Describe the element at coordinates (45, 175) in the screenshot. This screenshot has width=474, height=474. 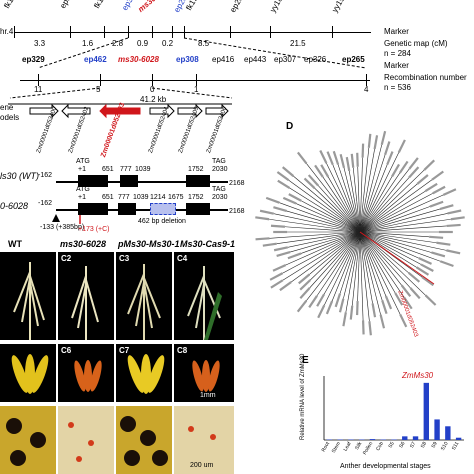
I see `coord-start: -162` at that location.